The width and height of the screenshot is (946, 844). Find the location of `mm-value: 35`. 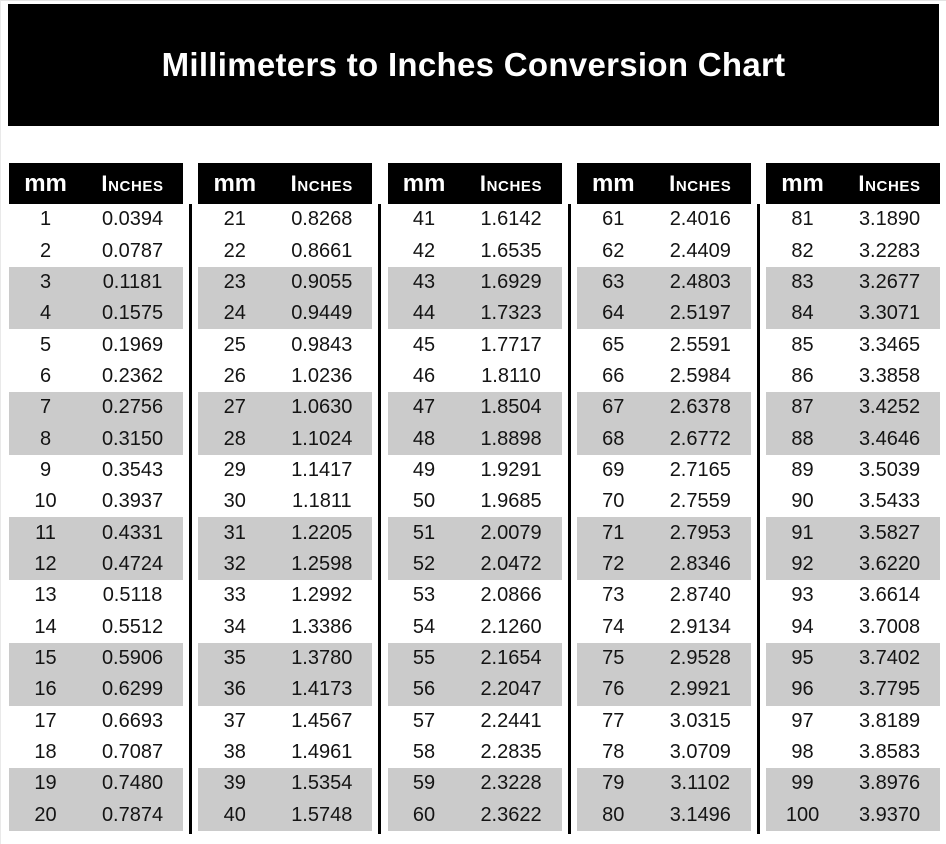

mm-value: 35 is located at coordinates (234, 657).